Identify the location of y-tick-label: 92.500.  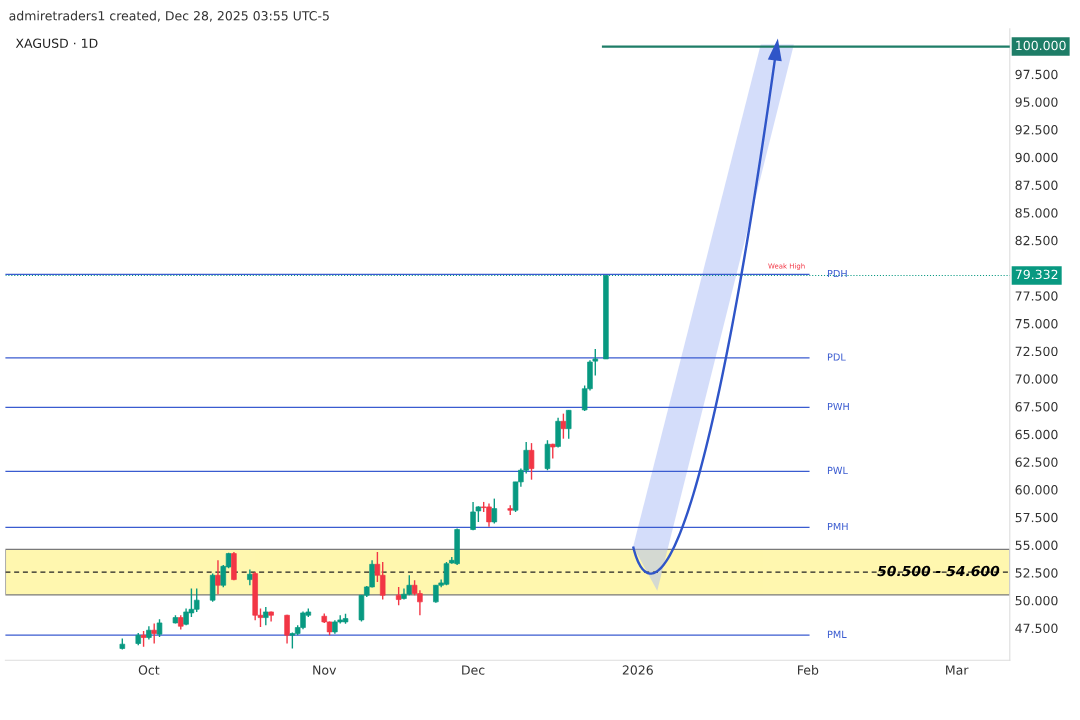
(1036, 130).